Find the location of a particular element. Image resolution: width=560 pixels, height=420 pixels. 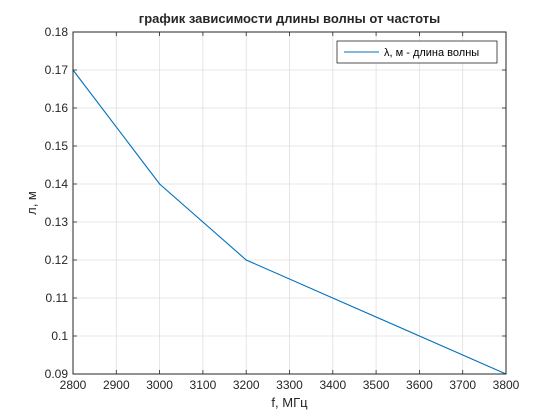

legend-box is located at coordinates (417, 52).